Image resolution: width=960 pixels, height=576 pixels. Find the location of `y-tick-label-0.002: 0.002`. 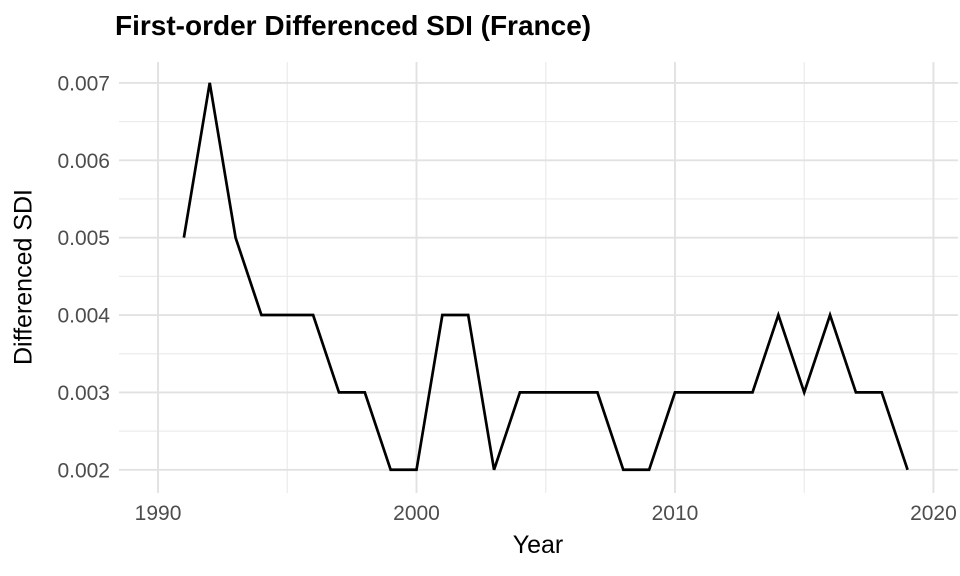

y-tick-label-0.002: 0.002 is located at coordinates (83, 470).